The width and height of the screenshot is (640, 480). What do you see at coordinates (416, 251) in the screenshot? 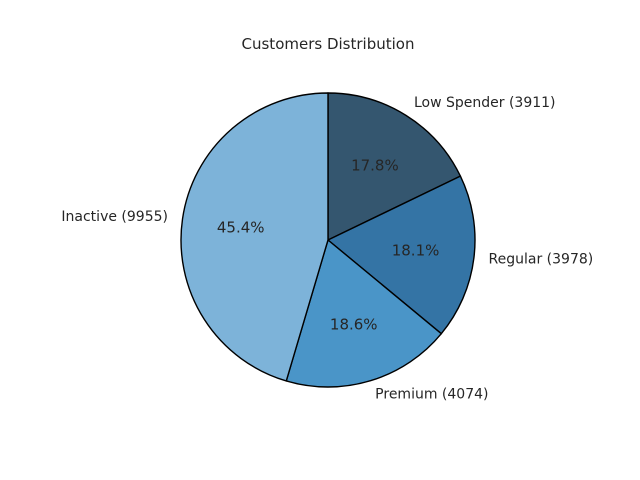
I see `slice-percent-label: 18.1%` at bounding box center [416, 251].